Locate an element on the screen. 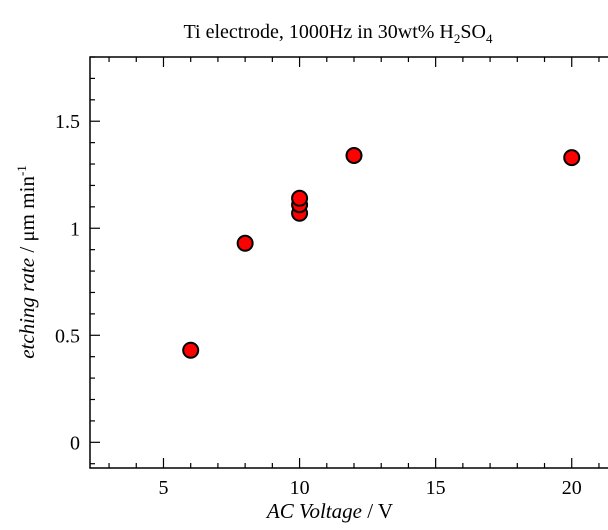 The height and width of the screenshot is (530, 608). x-tick-label: 10 is located at coordinates (300, 488).